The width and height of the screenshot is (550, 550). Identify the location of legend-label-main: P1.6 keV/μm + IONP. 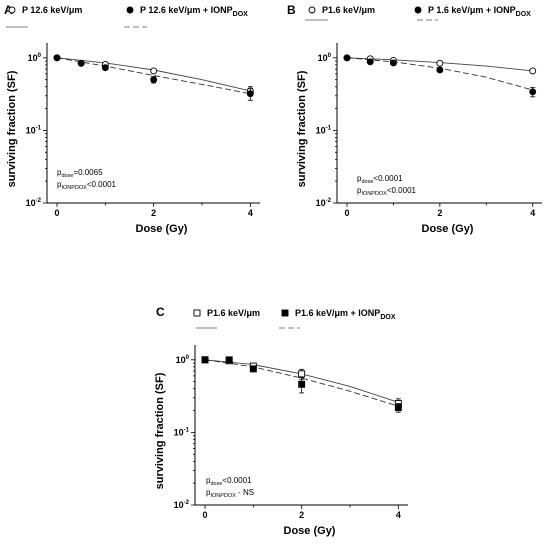
(337, 313).